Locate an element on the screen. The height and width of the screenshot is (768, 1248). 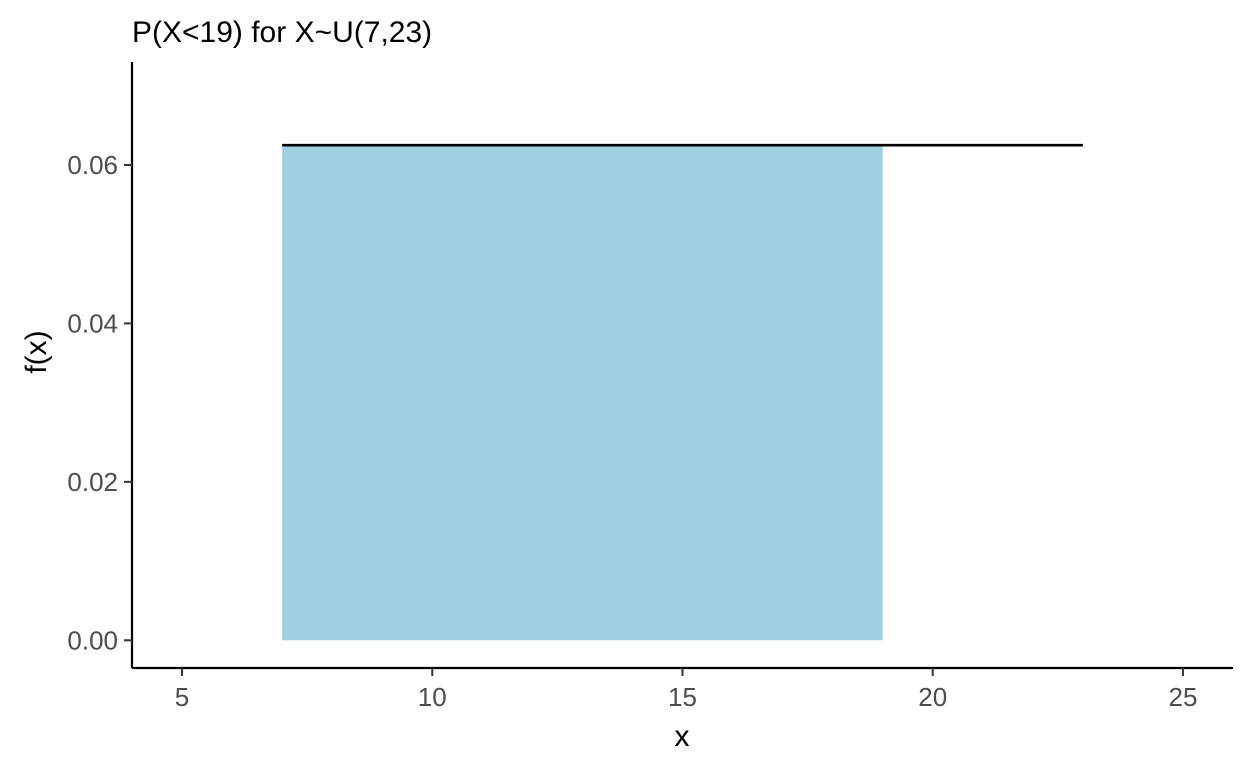
x-tick-label: 10 is located at coordinates (432, 697).